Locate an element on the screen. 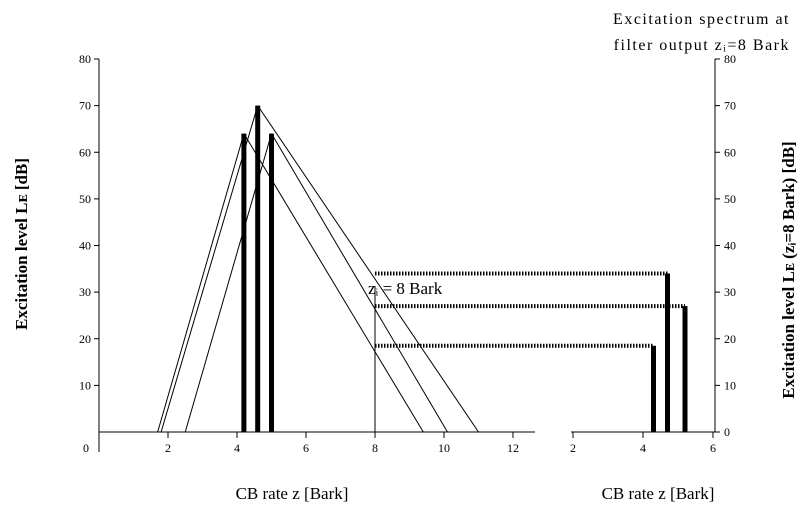  right-x-tick-label: 2 is located at coordinates (573, 448).